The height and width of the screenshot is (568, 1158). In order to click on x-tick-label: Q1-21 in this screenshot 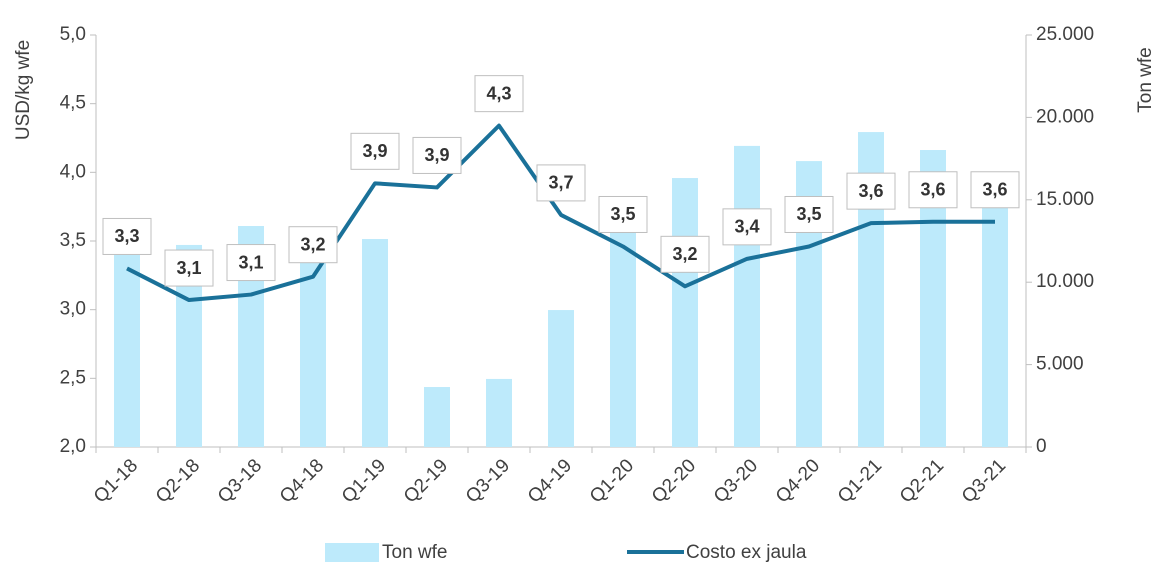, I will do `click(860, 481)`.